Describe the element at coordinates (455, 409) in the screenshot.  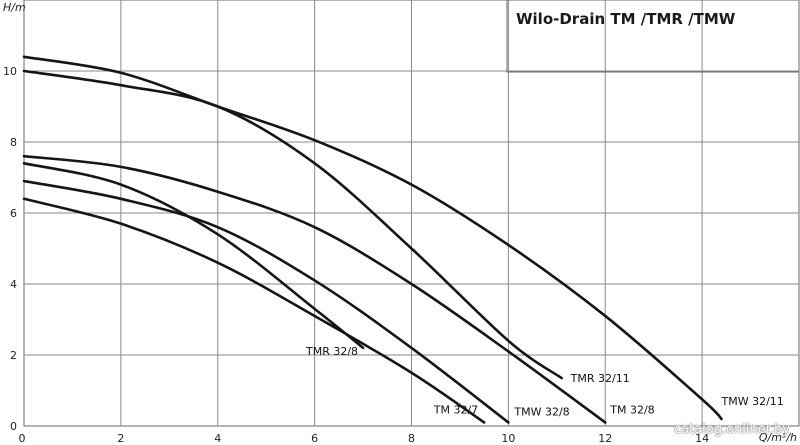
I see `curve-label: TM 32/7` at that location.